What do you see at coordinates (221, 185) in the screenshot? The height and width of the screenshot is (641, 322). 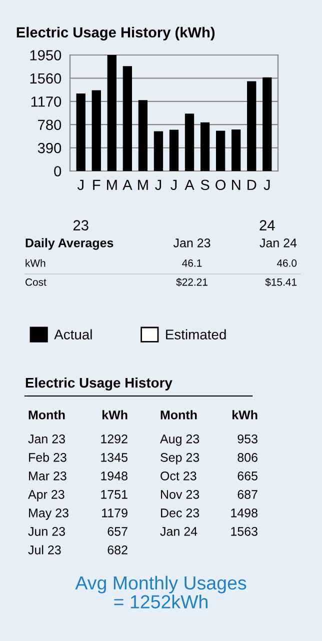 I see `x-tick-label: O` at bounding box center [221, 185].